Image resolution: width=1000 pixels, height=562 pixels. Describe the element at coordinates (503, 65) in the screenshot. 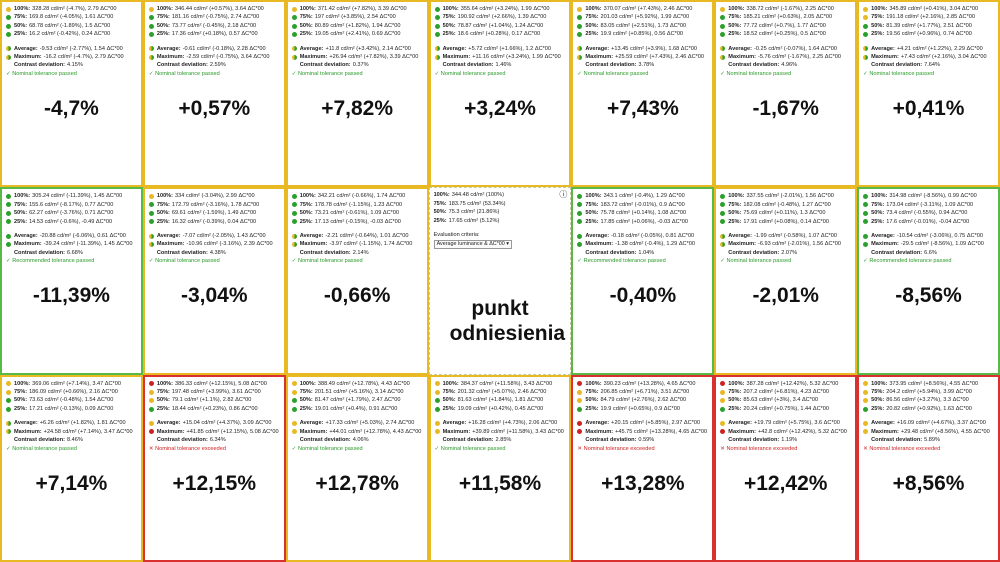

I see `contrast-value: 1.46%` at that location.